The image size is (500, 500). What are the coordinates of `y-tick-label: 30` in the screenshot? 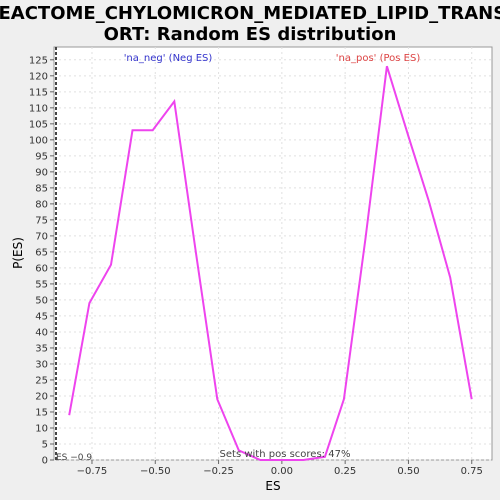 It's located at (41, 364).